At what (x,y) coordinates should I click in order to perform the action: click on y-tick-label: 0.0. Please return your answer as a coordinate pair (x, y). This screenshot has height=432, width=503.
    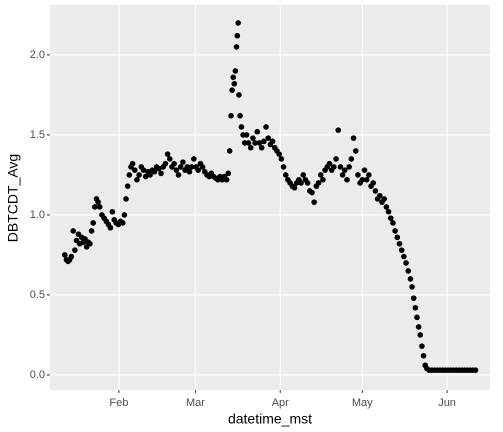
    Looking at the image, I should click on (37, 375).